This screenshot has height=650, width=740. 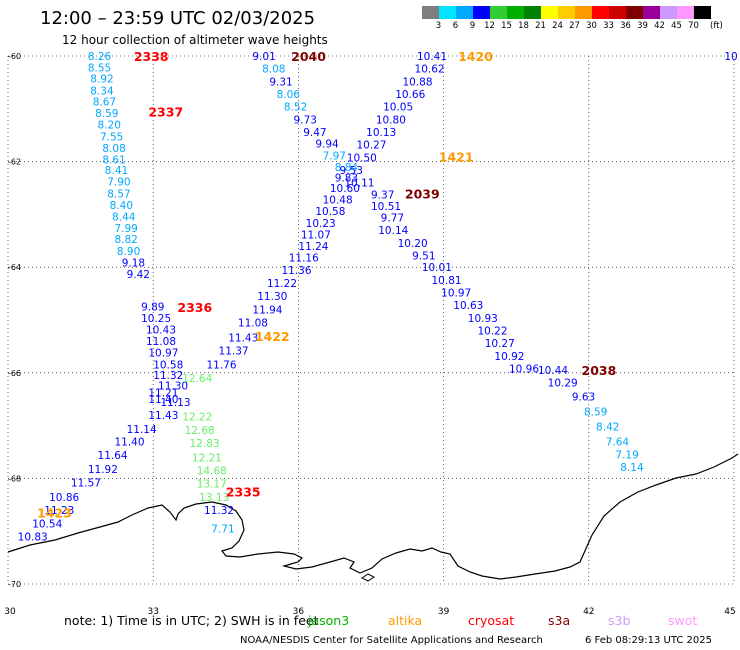 I want to click on map-title: 12:00 – 23:59 UTC 02/03/2025, so click(x=178, y=18).